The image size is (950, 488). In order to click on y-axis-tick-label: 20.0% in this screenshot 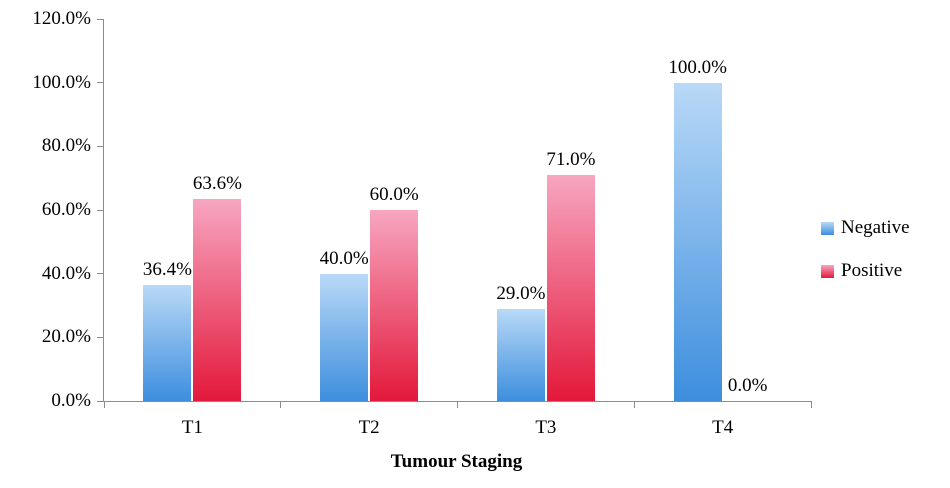, I will do `click(66, 337)`.